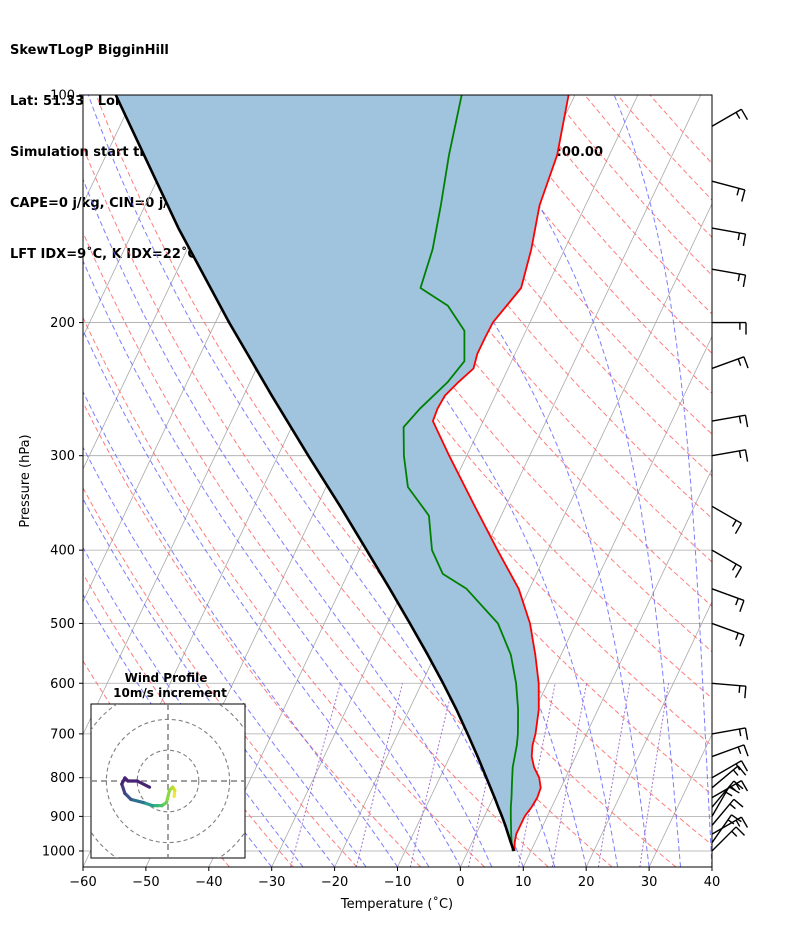 Image resolution: width=794 pixels, height=937 pixels. Describe the element at coordinates (168, 781) in the screenshot. I see `hodograph-plot` at that location.